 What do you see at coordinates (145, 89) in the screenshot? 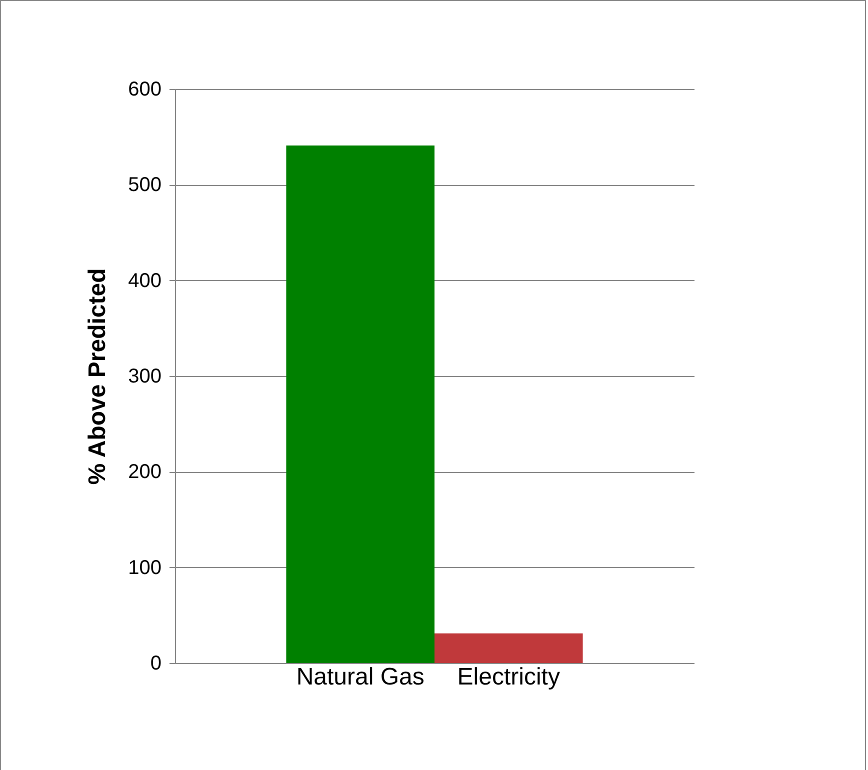
I see `y-tick-label: 600` at bounding box center [145, 89].